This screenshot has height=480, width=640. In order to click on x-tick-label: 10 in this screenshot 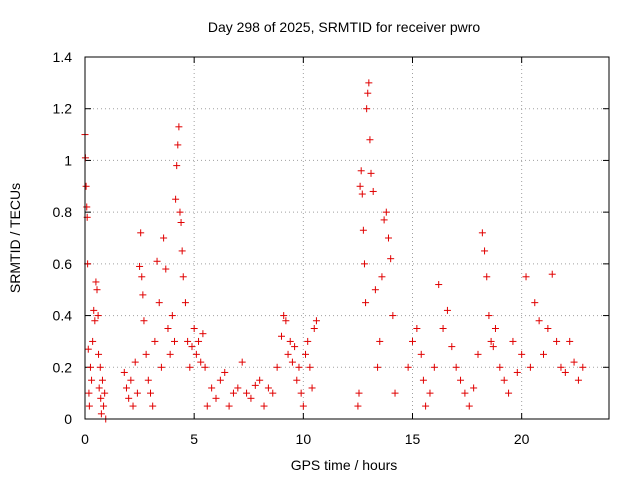, I will do `click(304, 439)`.